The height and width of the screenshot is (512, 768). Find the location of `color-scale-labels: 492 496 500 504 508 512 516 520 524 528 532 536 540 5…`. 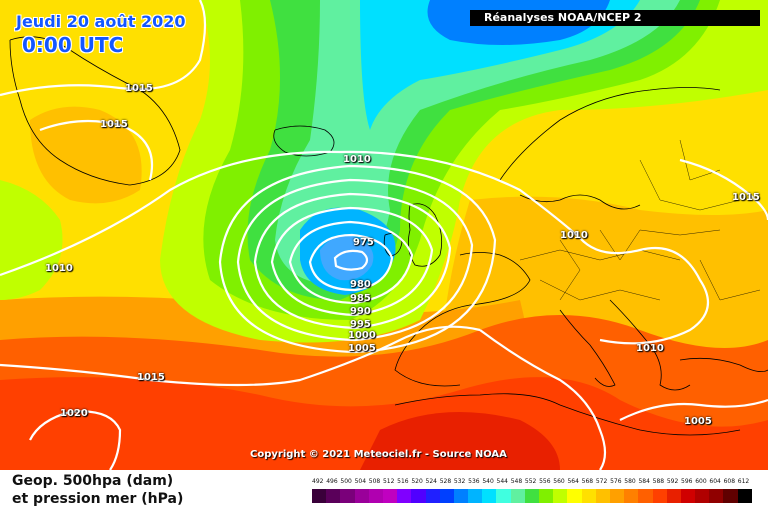

color-scale-labels: 492 496 500 504 508 512 516 520 524 528 532 536 540 5… is located at coordinates (532, 482).